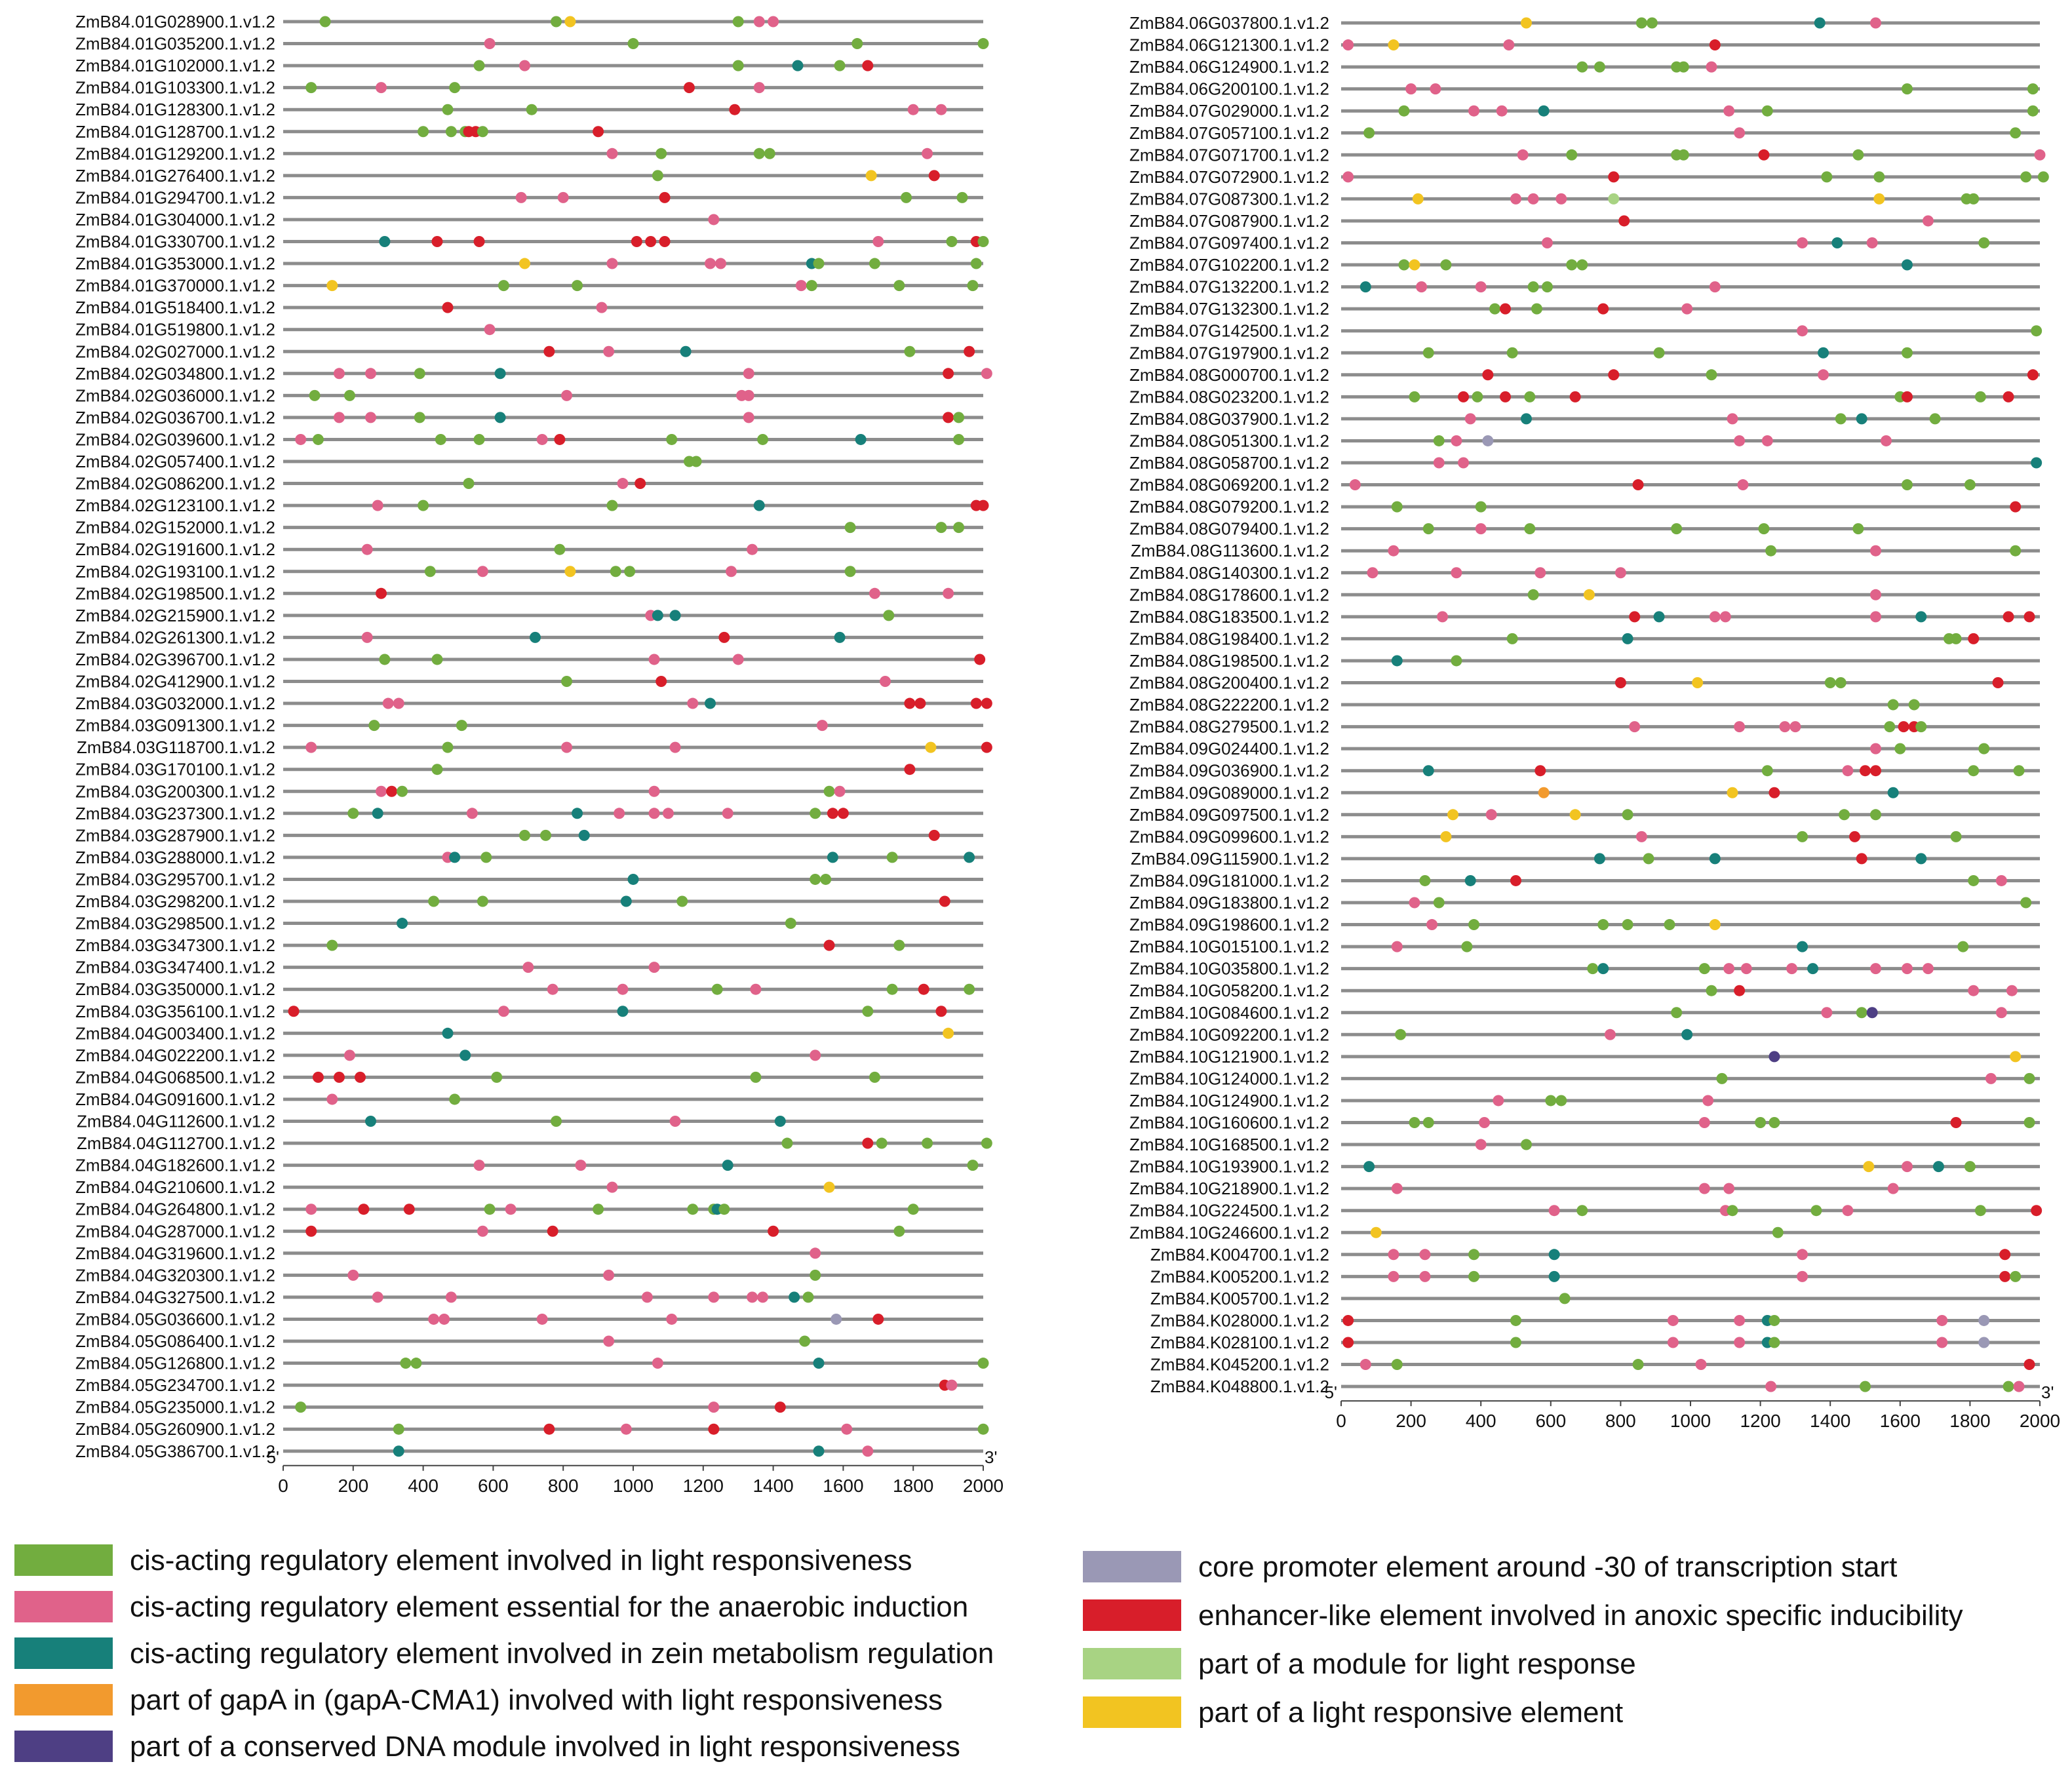 The image size is (2072, 1783). What do you see at coordinates (529, 1187) in the screenshot?
I see `gene-row: ZmB84.04G210600.1.v1.2` at bounding box center [529, 1187].